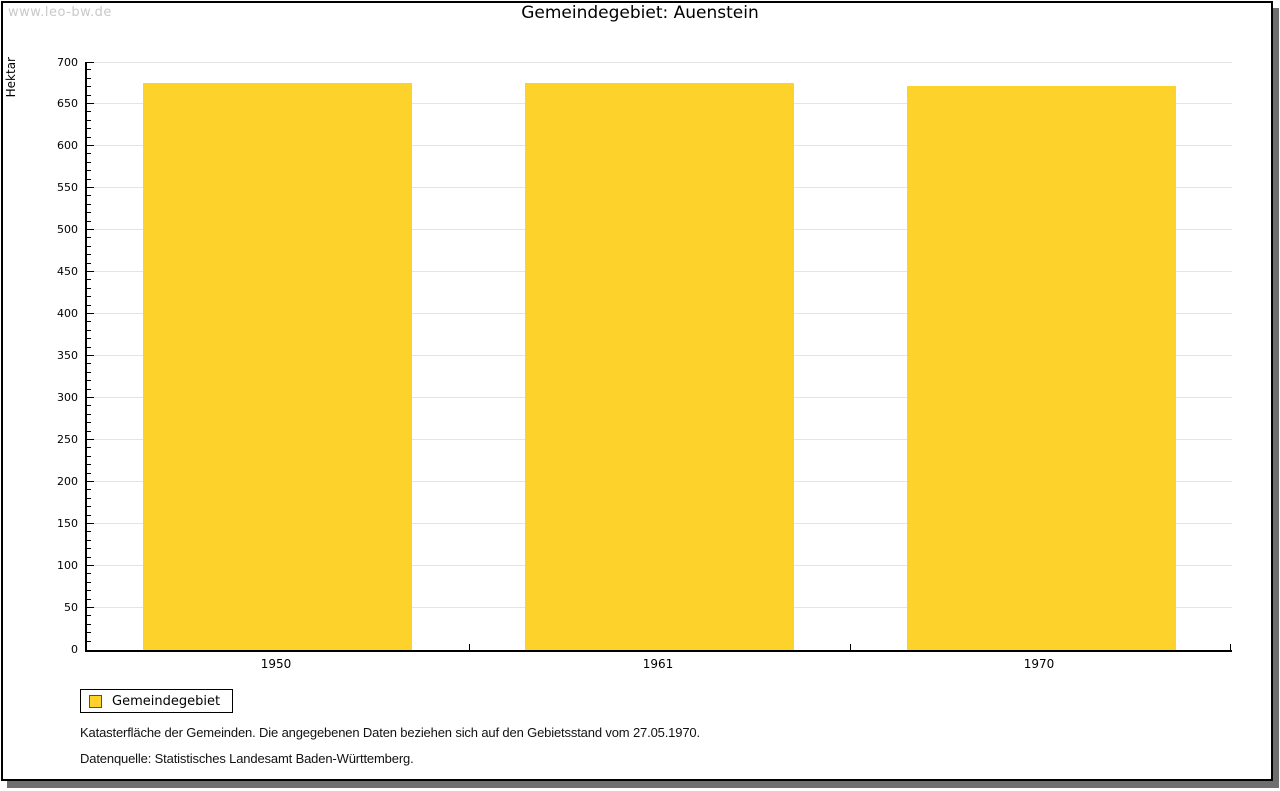 The width and height of the screenshot is (1280, 791). Describe the element at coordinates (67, 565) in the screenshot. I see `y-tick-label: 100` at that location.